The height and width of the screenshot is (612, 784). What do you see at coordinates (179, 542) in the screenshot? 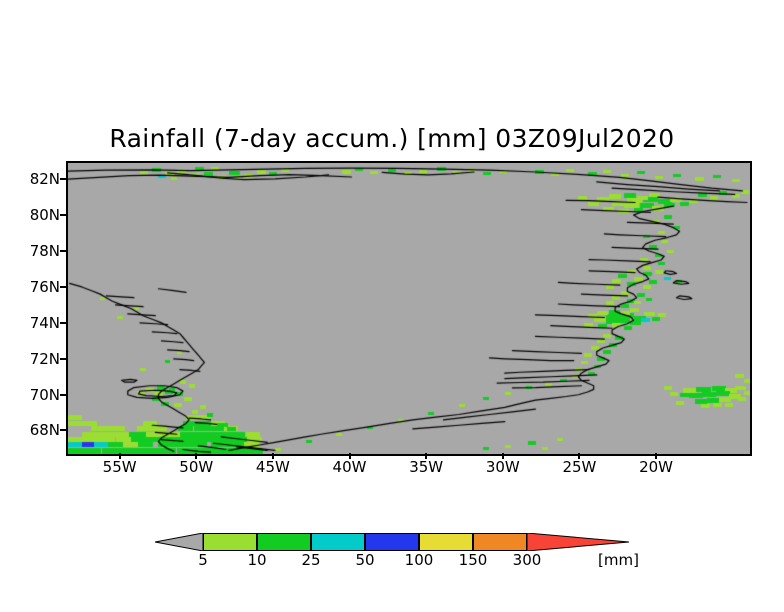
I see `colorbar-under-arrow` at bounding box center [179, 542].